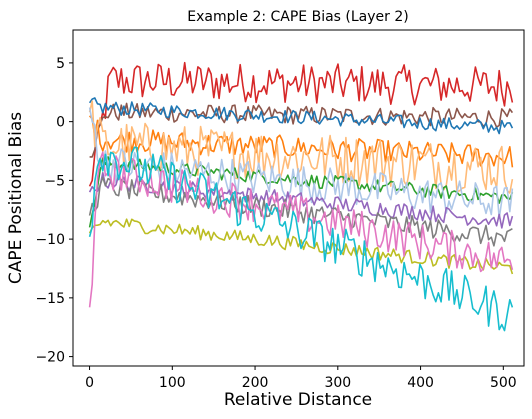 The image size is (532, 419). What do you see at coordinates (89, 383) in the screenshot?
I see `x-tick-label: 0` at bounding box center [89, 383].